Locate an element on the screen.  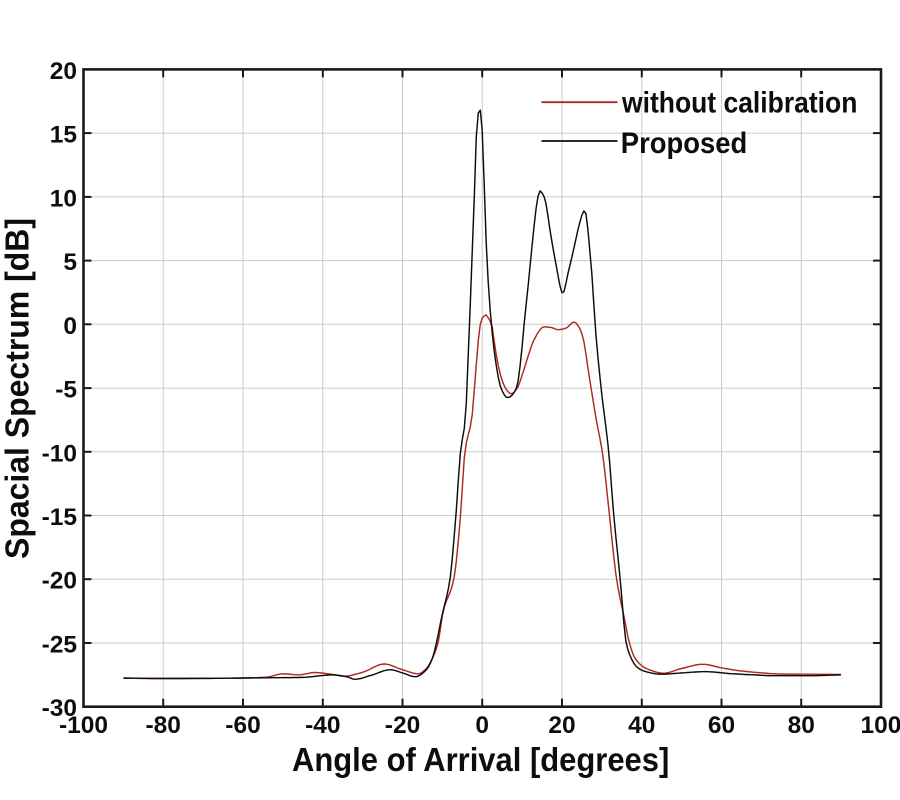
svg-text: 15 is located at coordinates (63, 135).